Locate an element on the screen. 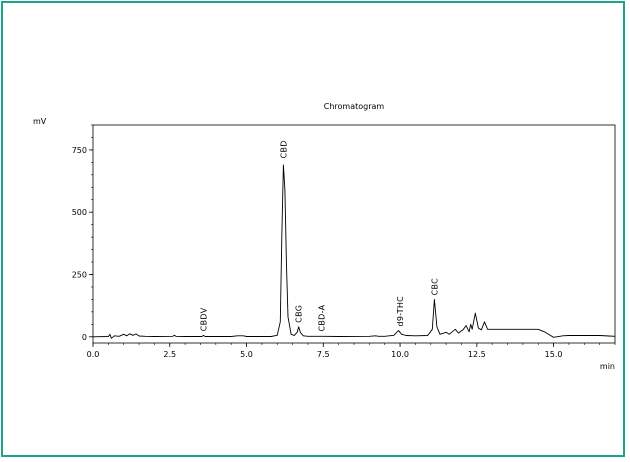 The image size is (630, 462). peak-label: CBDV is located at coordinates (204, 319).